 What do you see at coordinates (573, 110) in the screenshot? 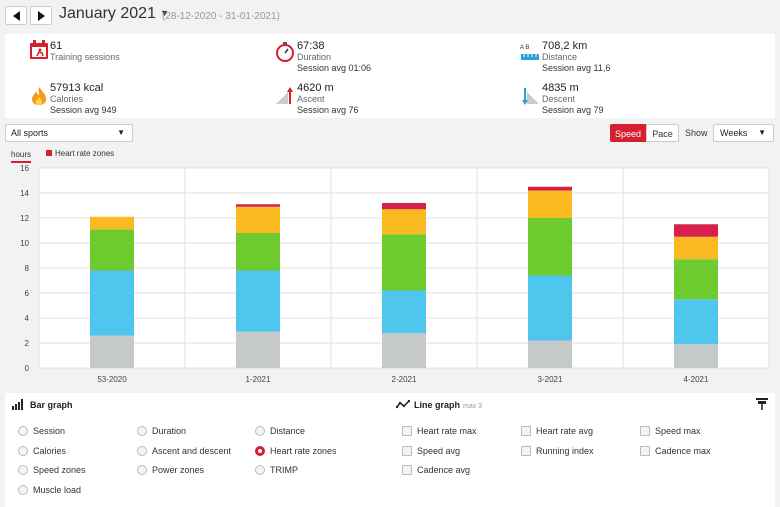
I see `descent-avg: Session avg 79` at bounding box center [573, 110].